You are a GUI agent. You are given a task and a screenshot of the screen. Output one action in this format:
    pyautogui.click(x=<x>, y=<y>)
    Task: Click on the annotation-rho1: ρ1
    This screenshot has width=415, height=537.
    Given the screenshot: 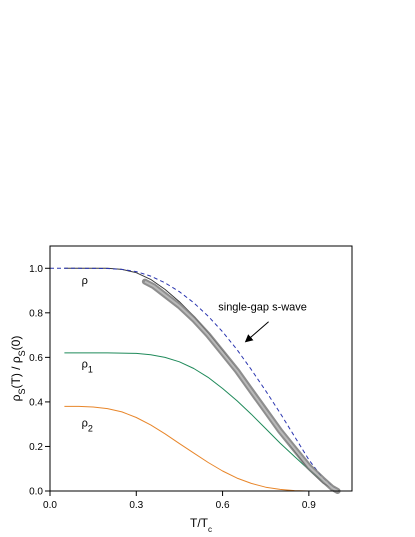 What is the action you would take?
    pyautogui.click(x=87, y=366)
    